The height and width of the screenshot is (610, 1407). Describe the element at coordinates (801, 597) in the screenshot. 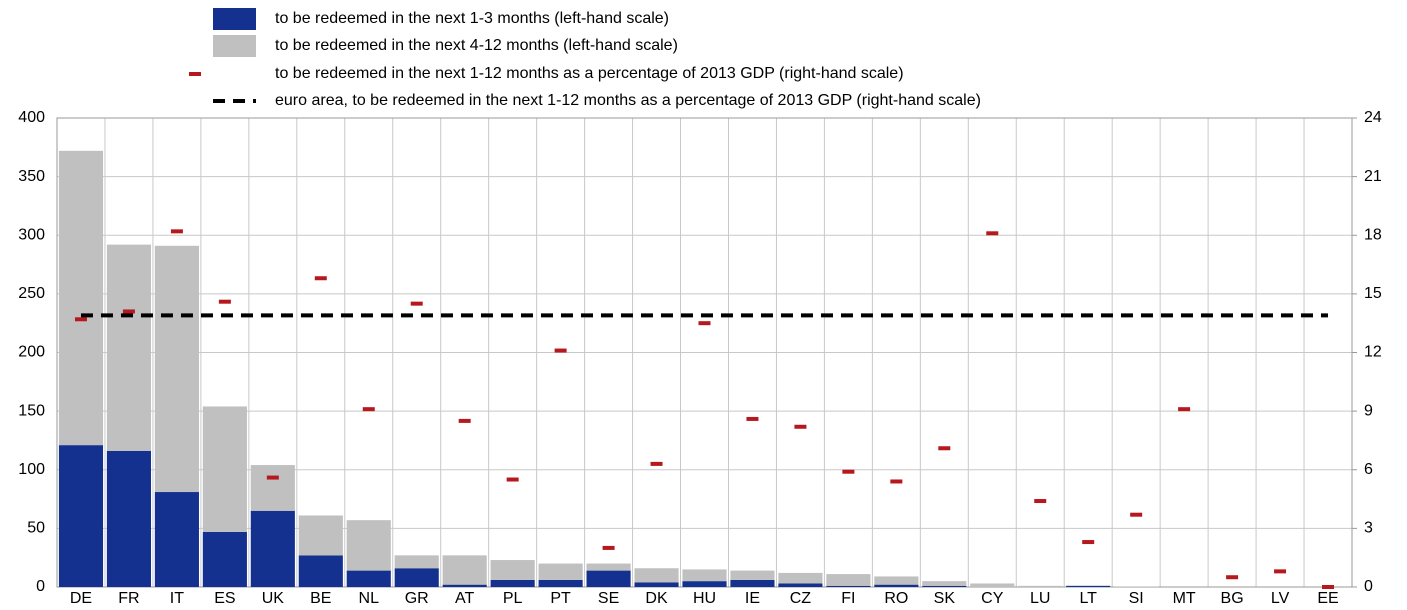

I see `x-tick-label: CZ` at that location.